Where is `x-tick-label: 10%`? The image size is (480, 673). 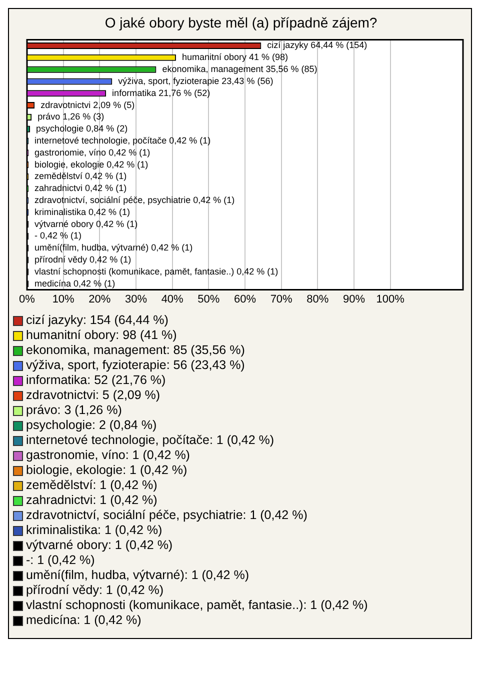
x-tick-label: 10% is located at coordinates (63, 299).